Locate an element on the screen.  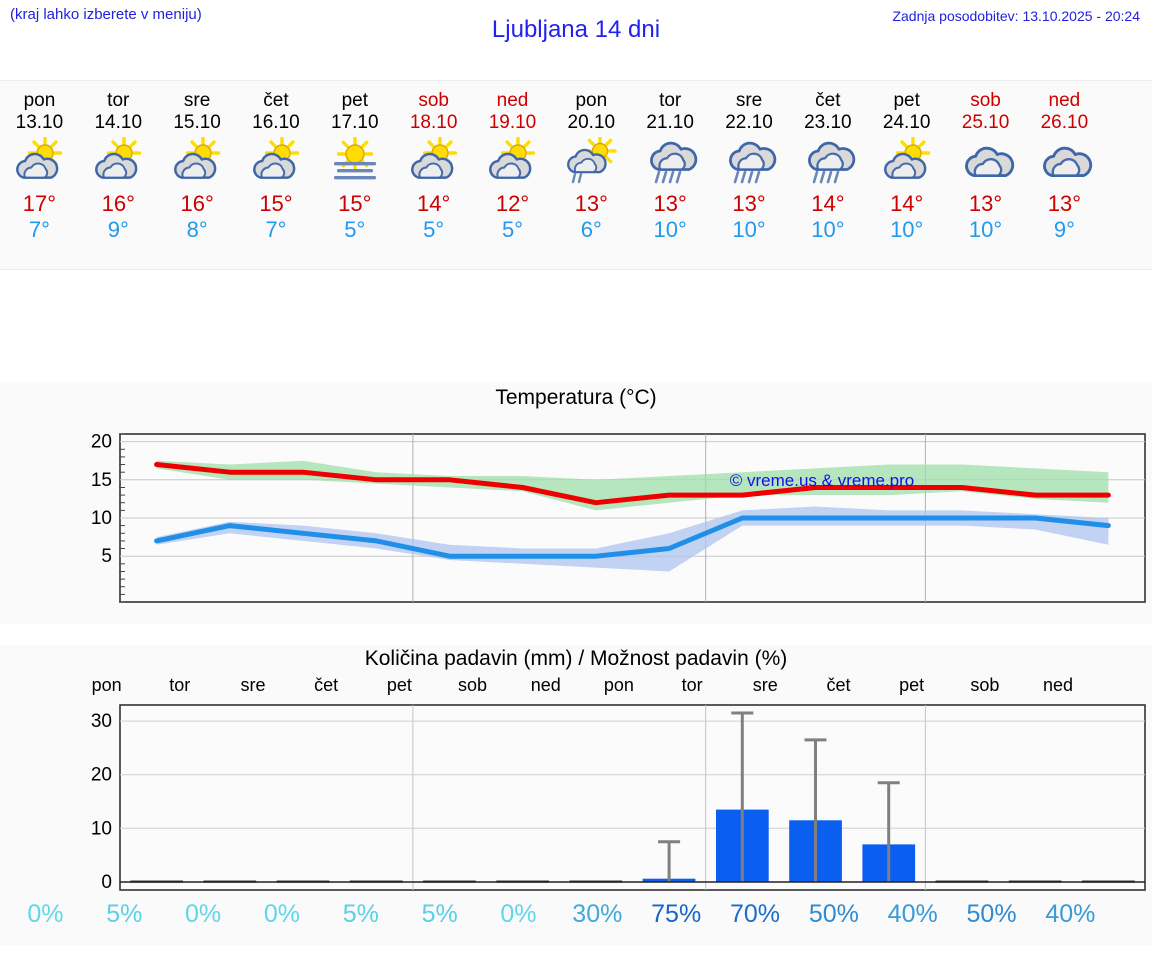
day-name: sob is located at coordinates (985, 100).